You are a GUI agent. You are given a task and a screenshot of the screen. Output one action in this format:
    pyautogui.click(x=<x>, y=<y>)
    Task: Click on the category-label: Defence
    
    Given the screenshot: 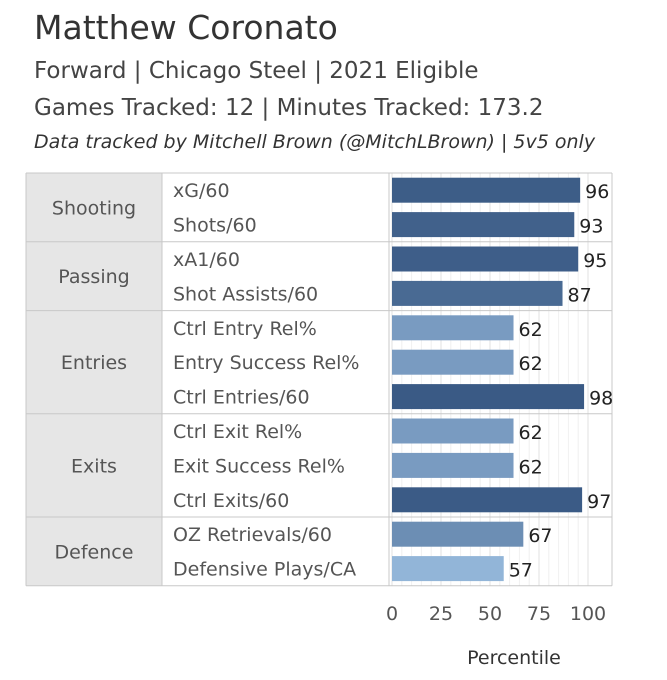 What is the action you would take?
    pyautogui.click(x=94, y=552)
    